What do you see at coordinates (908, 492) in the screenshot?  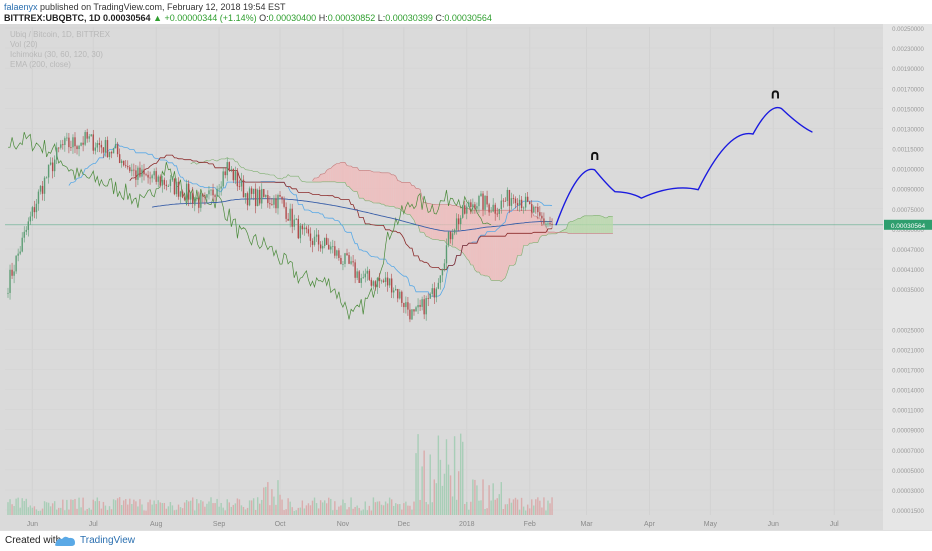 I see `price-tick-label: 0.00003000` at bounding box center [908, 492].